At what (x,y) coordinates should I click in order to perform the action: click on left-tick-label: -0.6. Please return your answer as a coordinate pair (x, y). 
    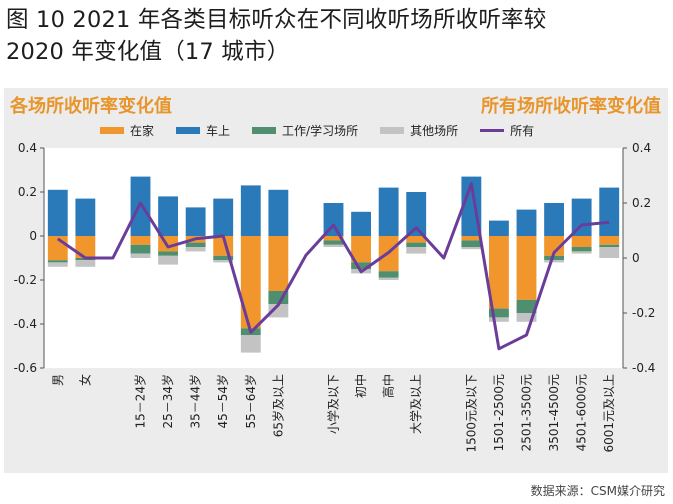
    Looking at the image, I should click on (25, 368).